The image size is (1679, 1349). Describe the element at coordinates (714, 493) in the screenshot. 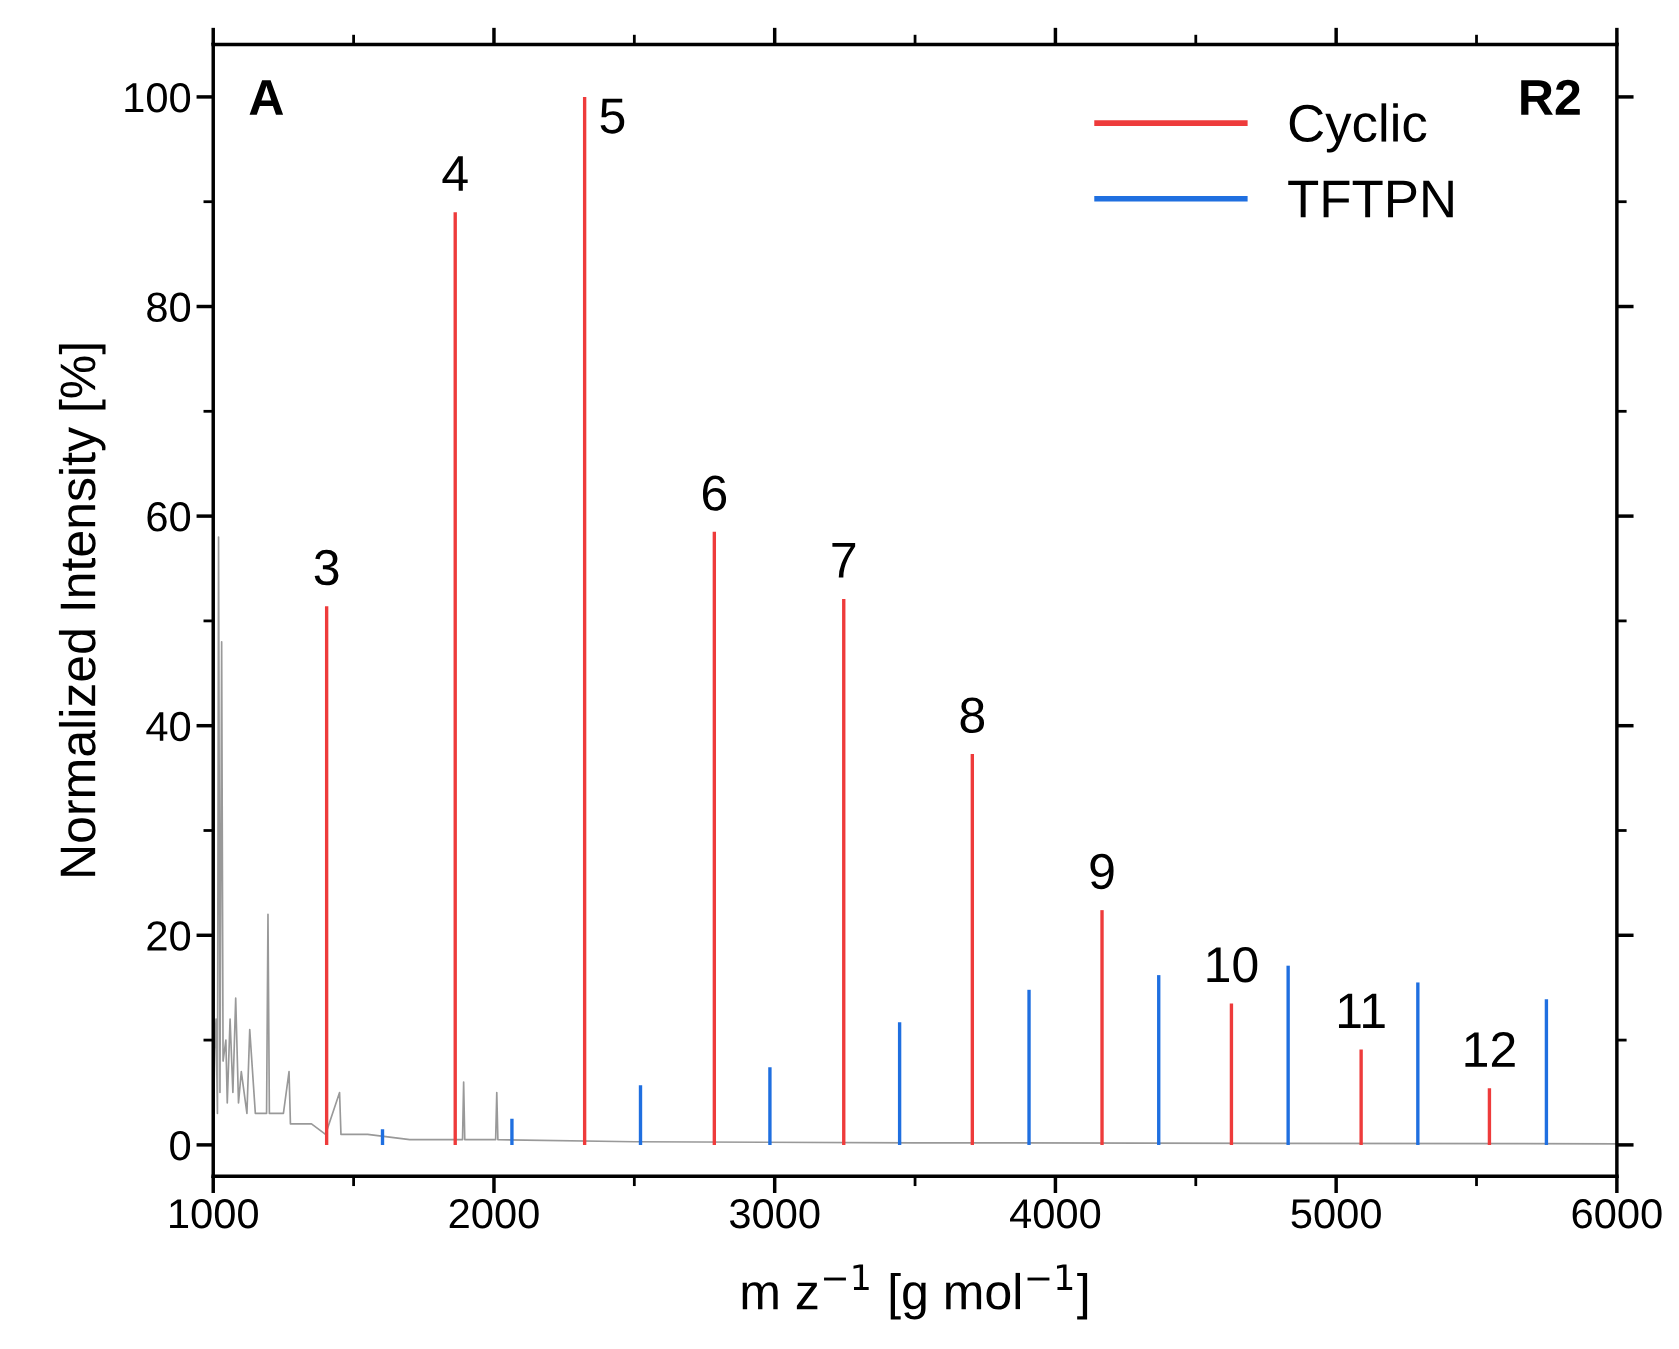

I see `annotation: 6` at that location.